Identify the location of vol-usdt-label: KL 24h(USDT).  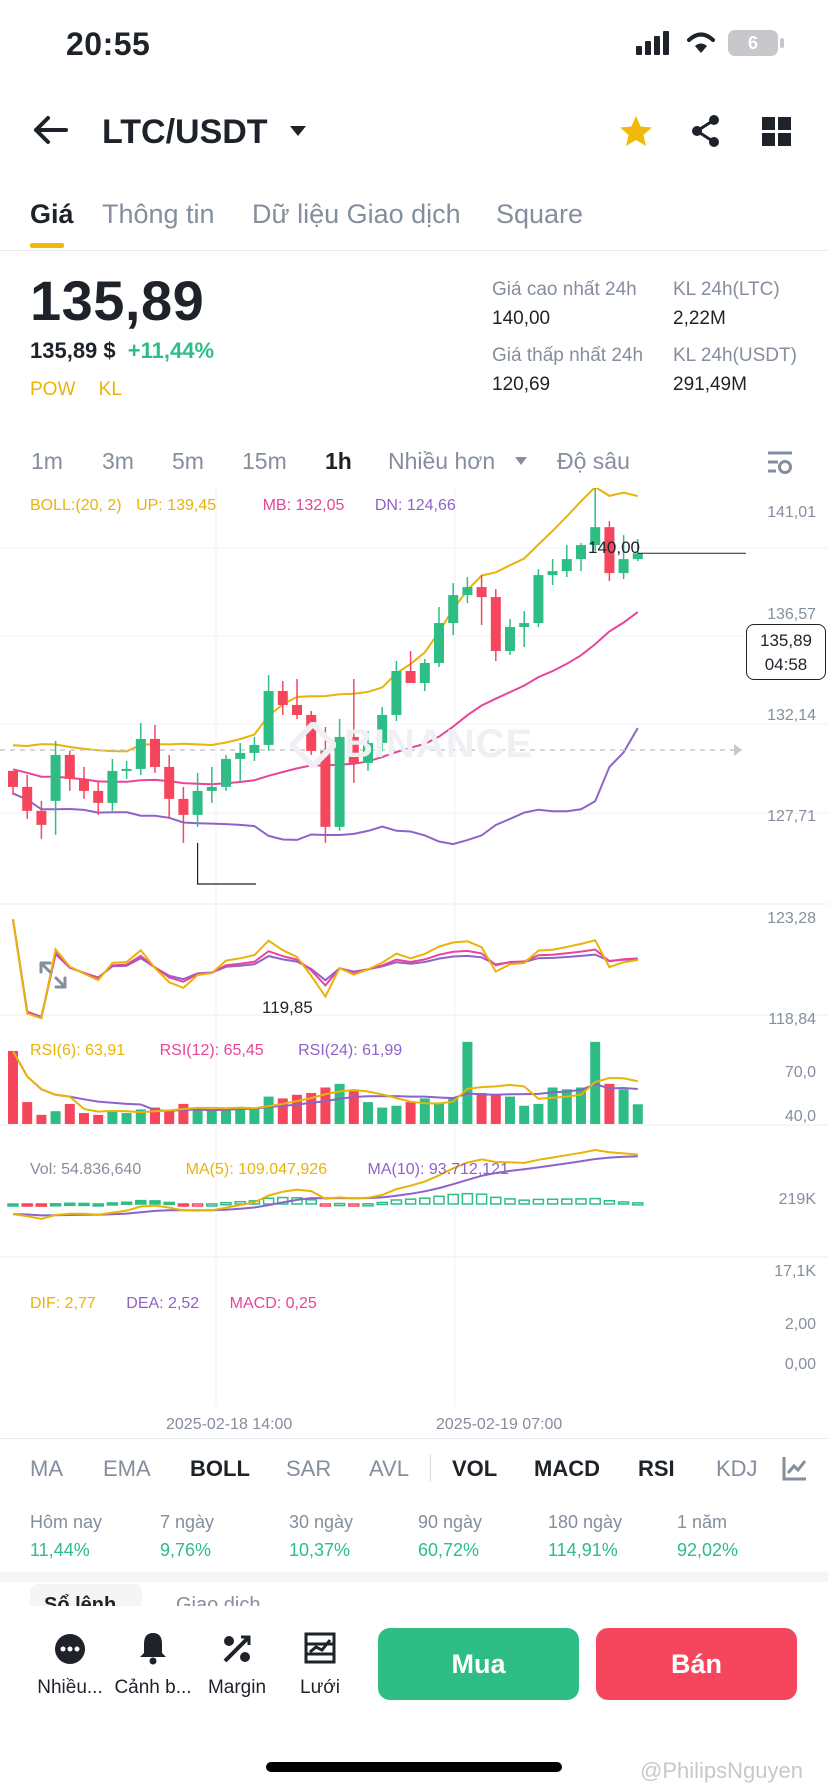
(735, 355).